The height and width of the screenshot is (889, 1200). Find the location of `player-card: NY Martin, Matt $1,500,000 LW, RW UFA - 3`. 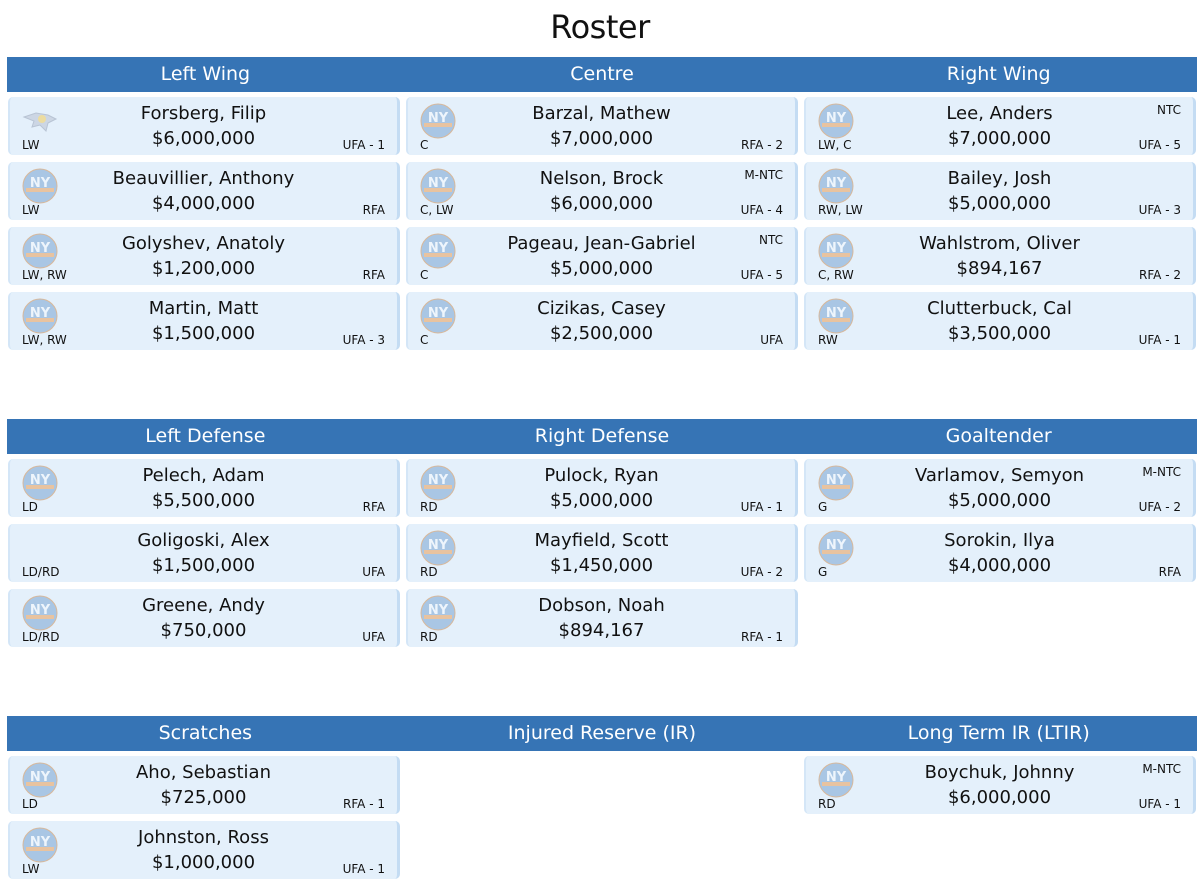

player-card: NY Martin, Matt $1,500,000 LW, RW UFA - 3 is located at coordinates (204, 321).